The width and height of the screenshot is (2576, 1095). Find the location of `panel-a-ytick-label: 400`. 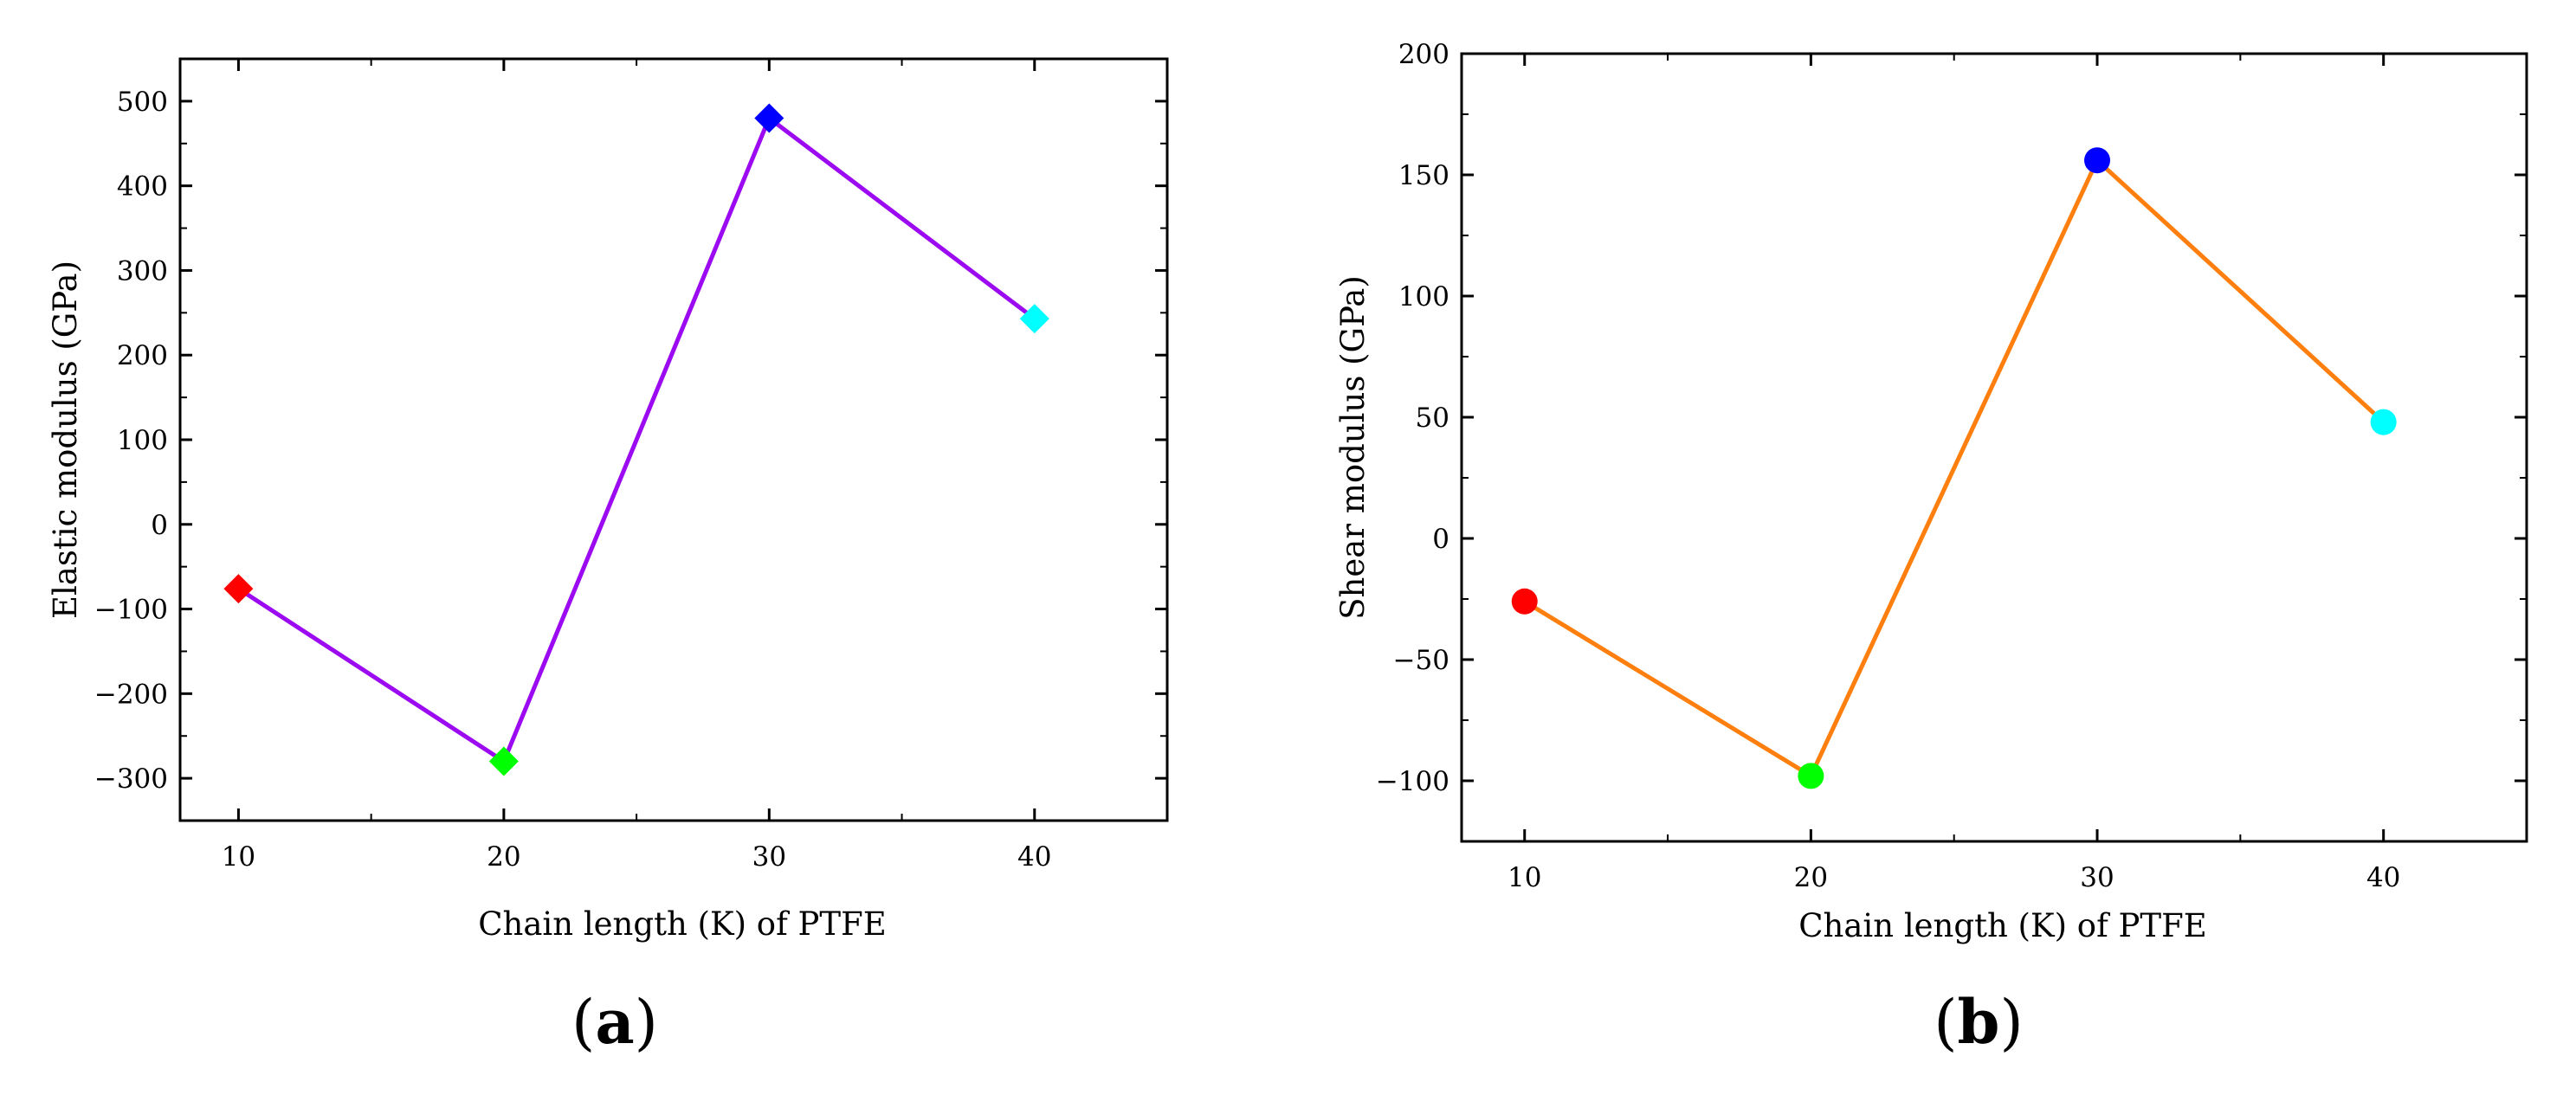

panel-a-ytick-label: 400 is located at coordinates (142, 187).